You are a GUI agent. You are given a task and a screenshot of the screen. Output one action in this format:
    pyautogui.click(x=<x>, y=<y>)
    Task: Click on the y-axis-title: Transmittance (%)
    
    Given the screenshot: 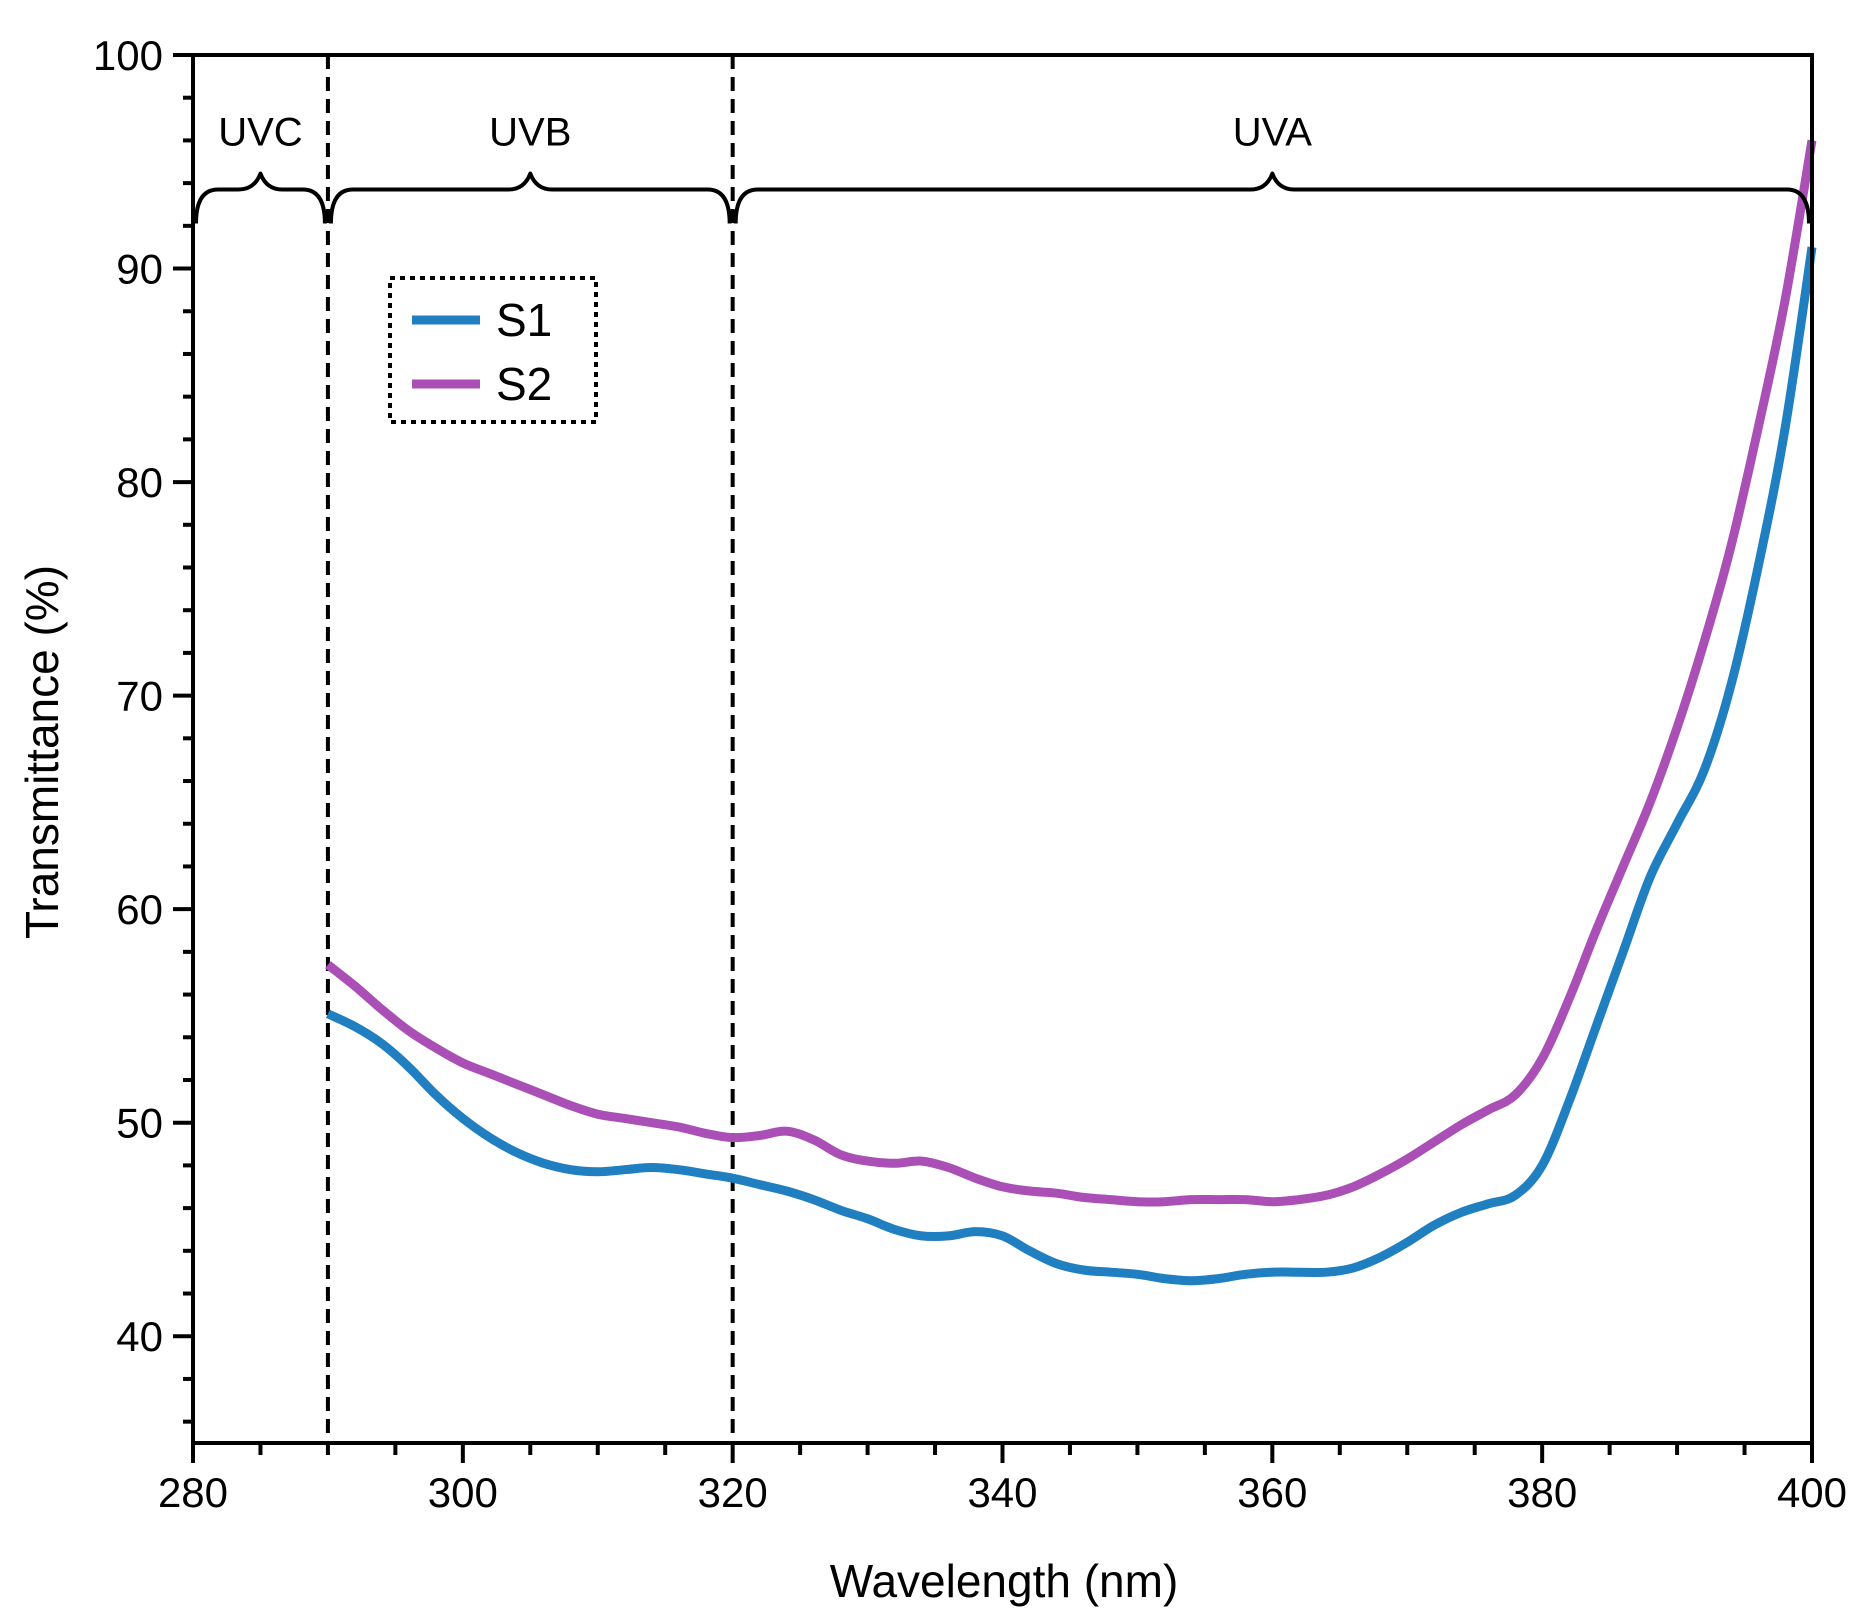 What is the action you would take?
    pyautogui.click(x=42, y=752)
    